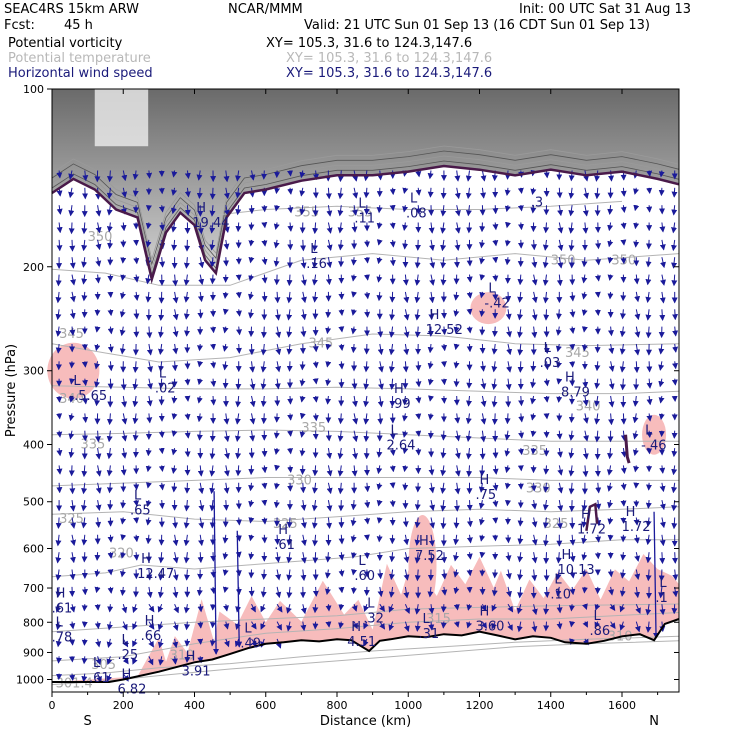 The width and height of the screenshot is (740, 740). What do you see at coordinates (366, 650) in the screenshot?
I see `terrain-surface` at bounding box center [366, 650].